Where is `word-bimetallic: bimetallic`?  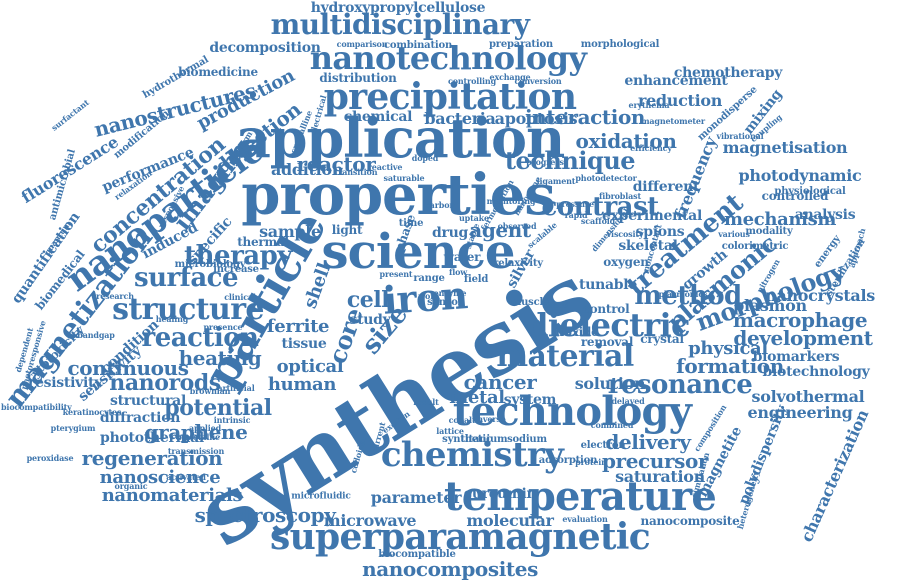 word-bimetallic: bimetallic is located at coordinates (198, 437).